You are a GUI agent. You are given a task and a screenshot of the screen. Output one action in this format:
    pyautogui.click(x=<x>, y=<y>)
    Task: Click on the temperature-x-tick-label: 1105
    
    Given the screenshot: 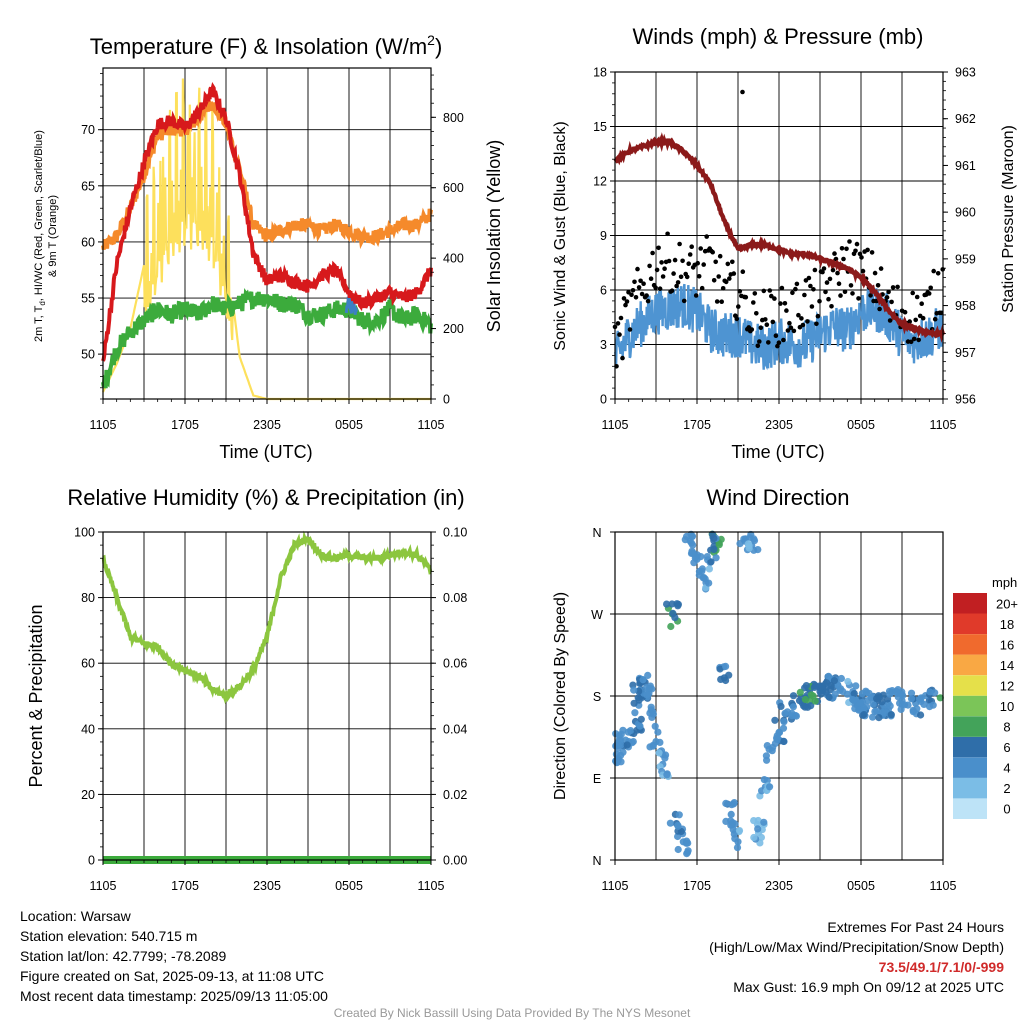 What is the action you would take?
    pyautogui.click(x=431, y=425)
    